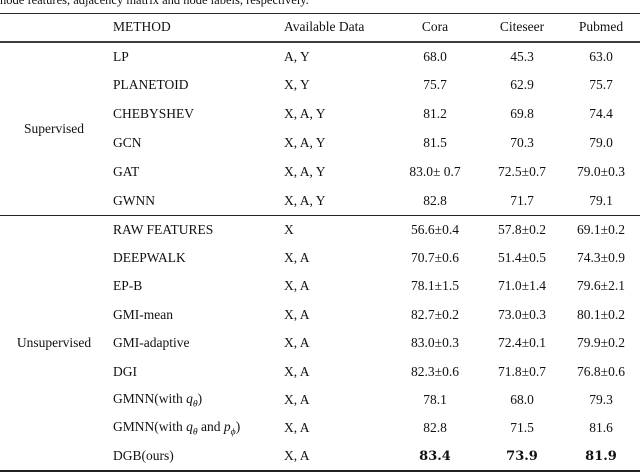 This screenshot has width=640, height=476. Describe the element at coordinates (54, 28) in the screenshot. I see `header-group-spacer` at that location.